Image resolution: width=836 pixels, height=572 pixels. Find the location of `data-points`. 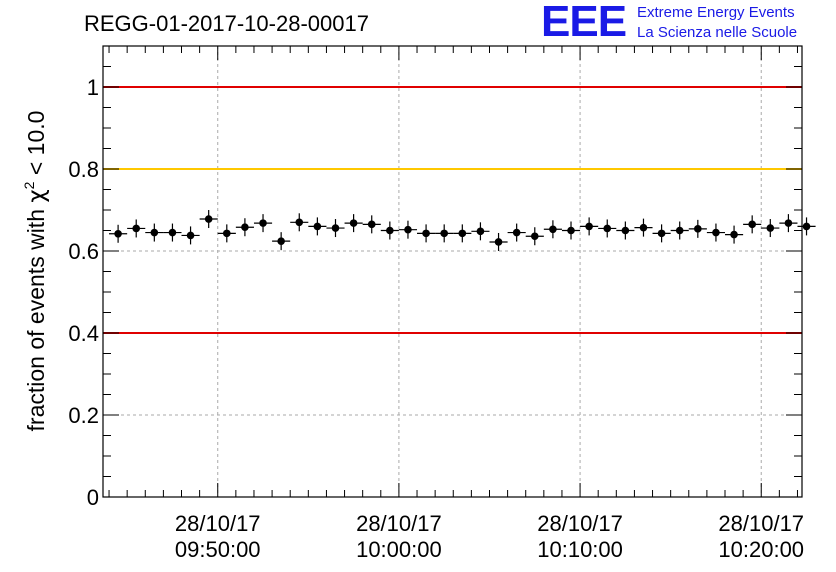

data-points is located at coordinates (462, 230).